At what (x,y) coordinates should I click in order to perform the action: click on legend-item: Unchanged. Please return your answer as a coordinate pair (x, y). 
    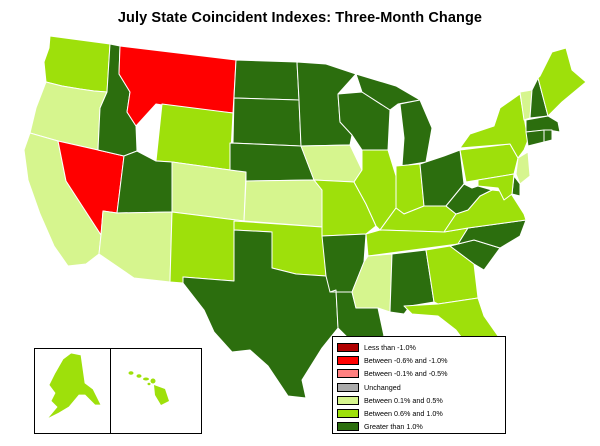
    Looking at the image, I should click on (419, 387).